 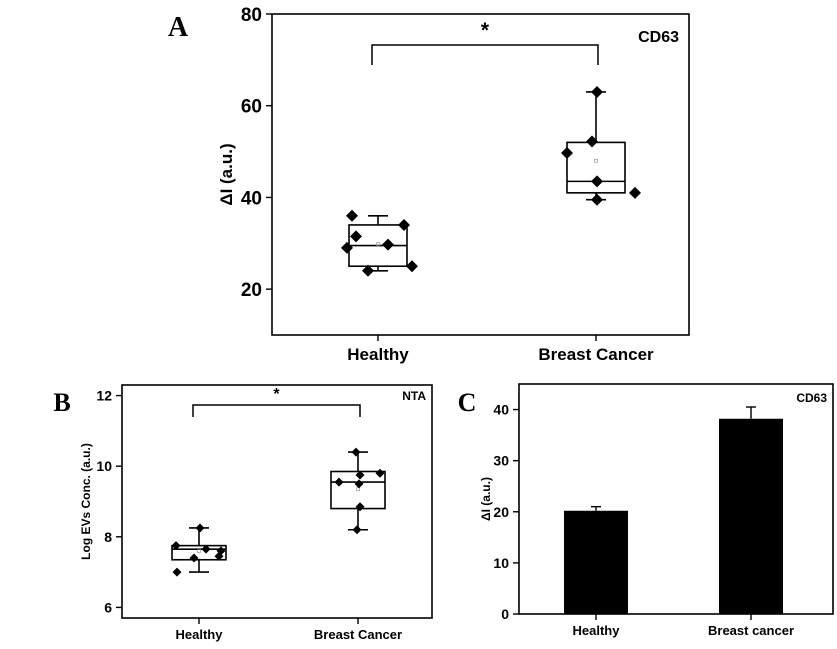 I want to click on x-tick-label: Breast cancer, so click(x=751, y=630).